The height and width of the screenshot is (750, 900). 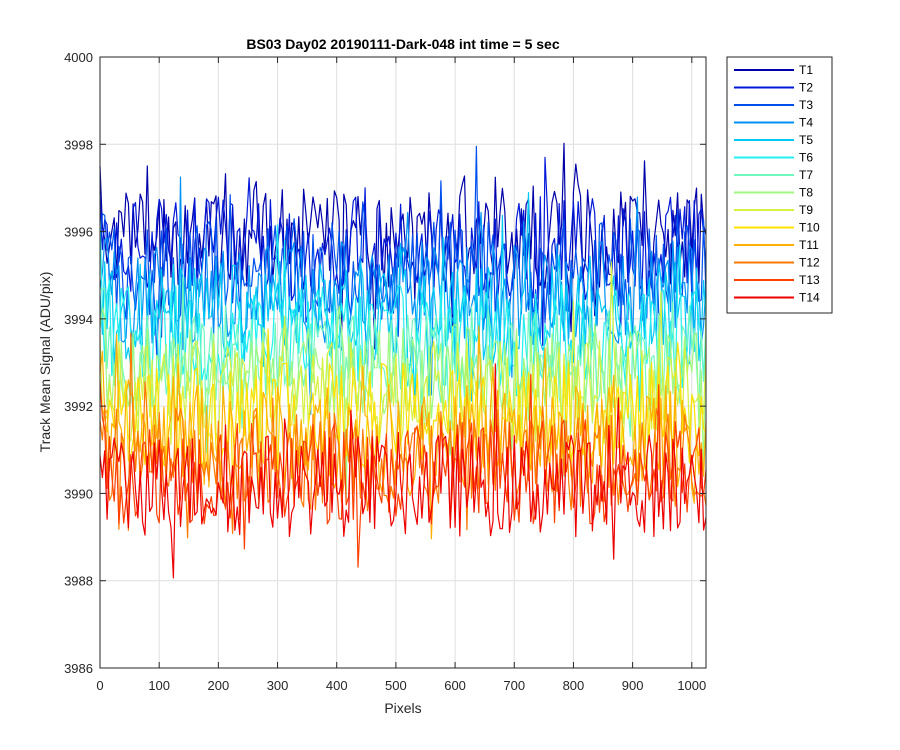 I want to click on x-tick-label: 500, so click(x=396, y=685).